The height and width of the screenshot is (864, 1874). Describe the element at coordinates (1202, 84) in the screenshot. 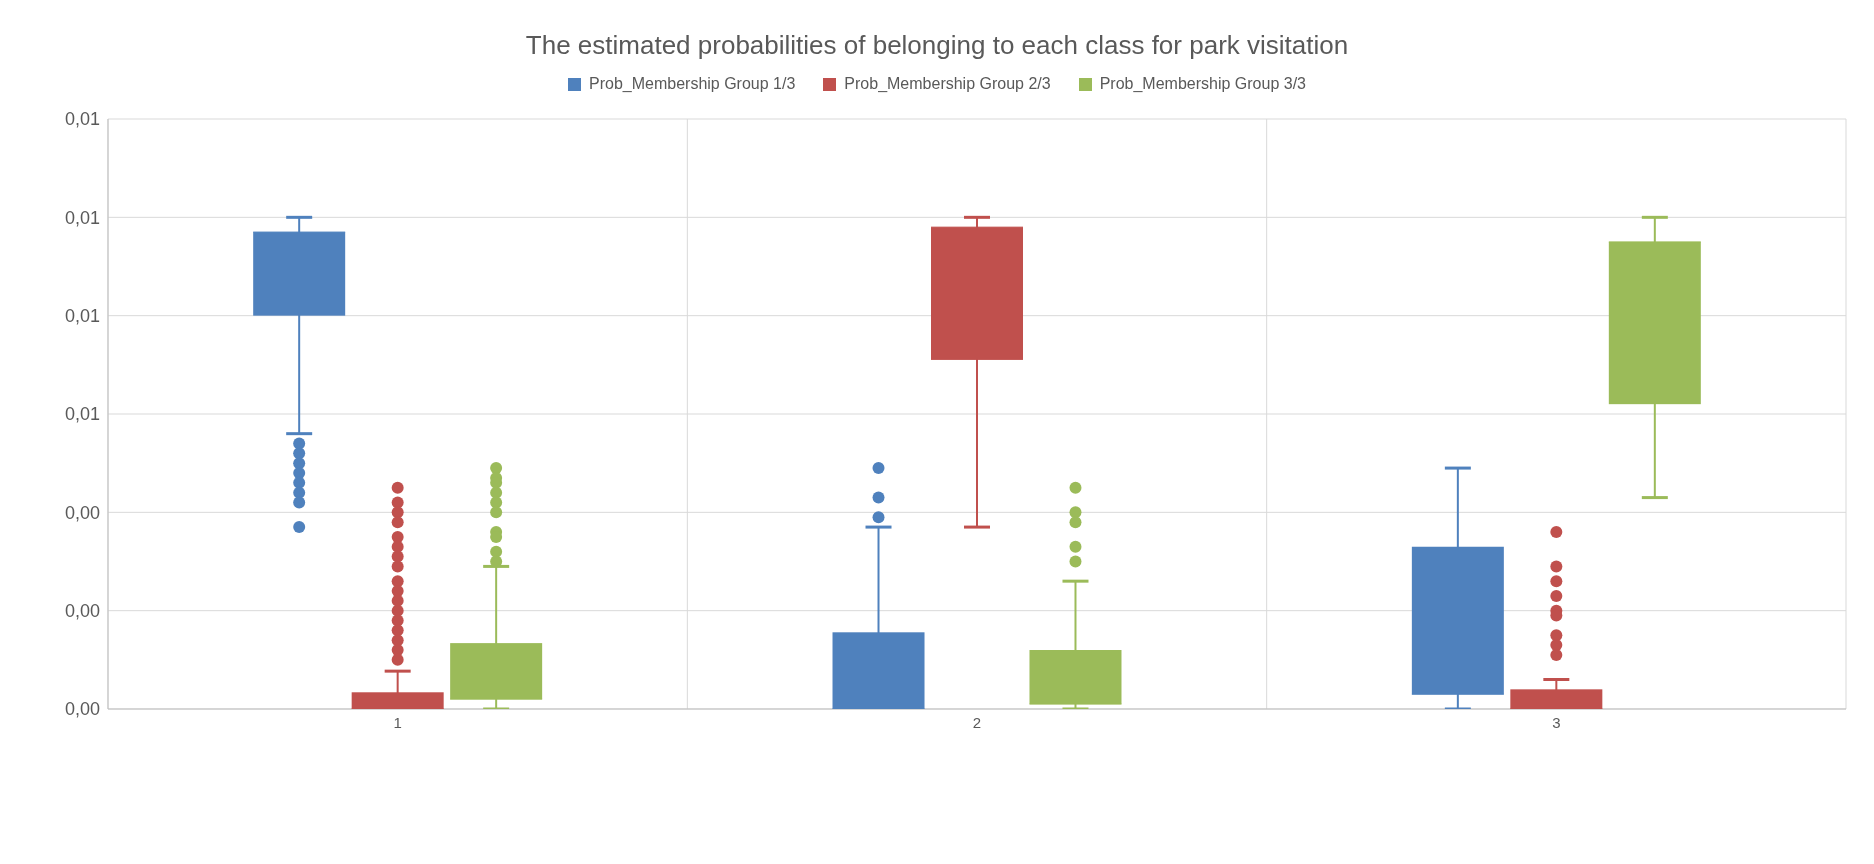

I see `legend-label: Prob_Membership Group 3/3` at that location.